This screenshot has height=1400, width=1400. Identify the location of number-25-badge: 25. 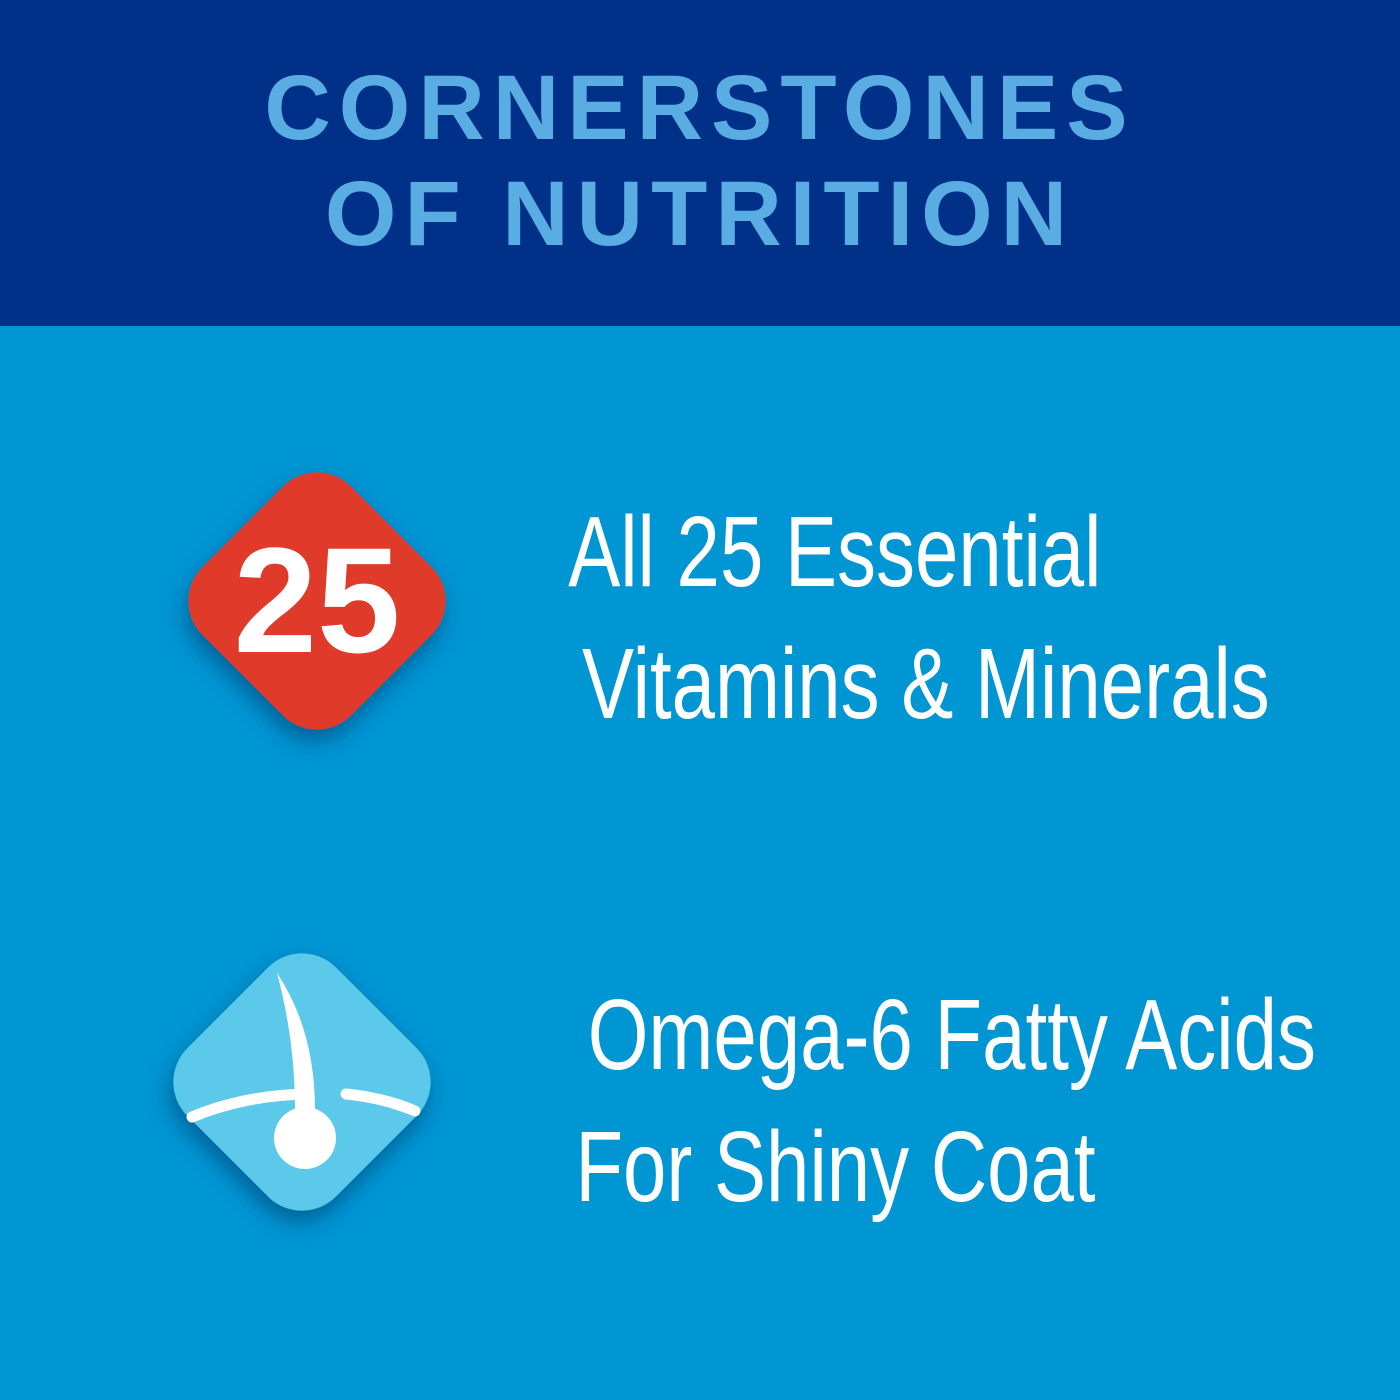
(317, 601).